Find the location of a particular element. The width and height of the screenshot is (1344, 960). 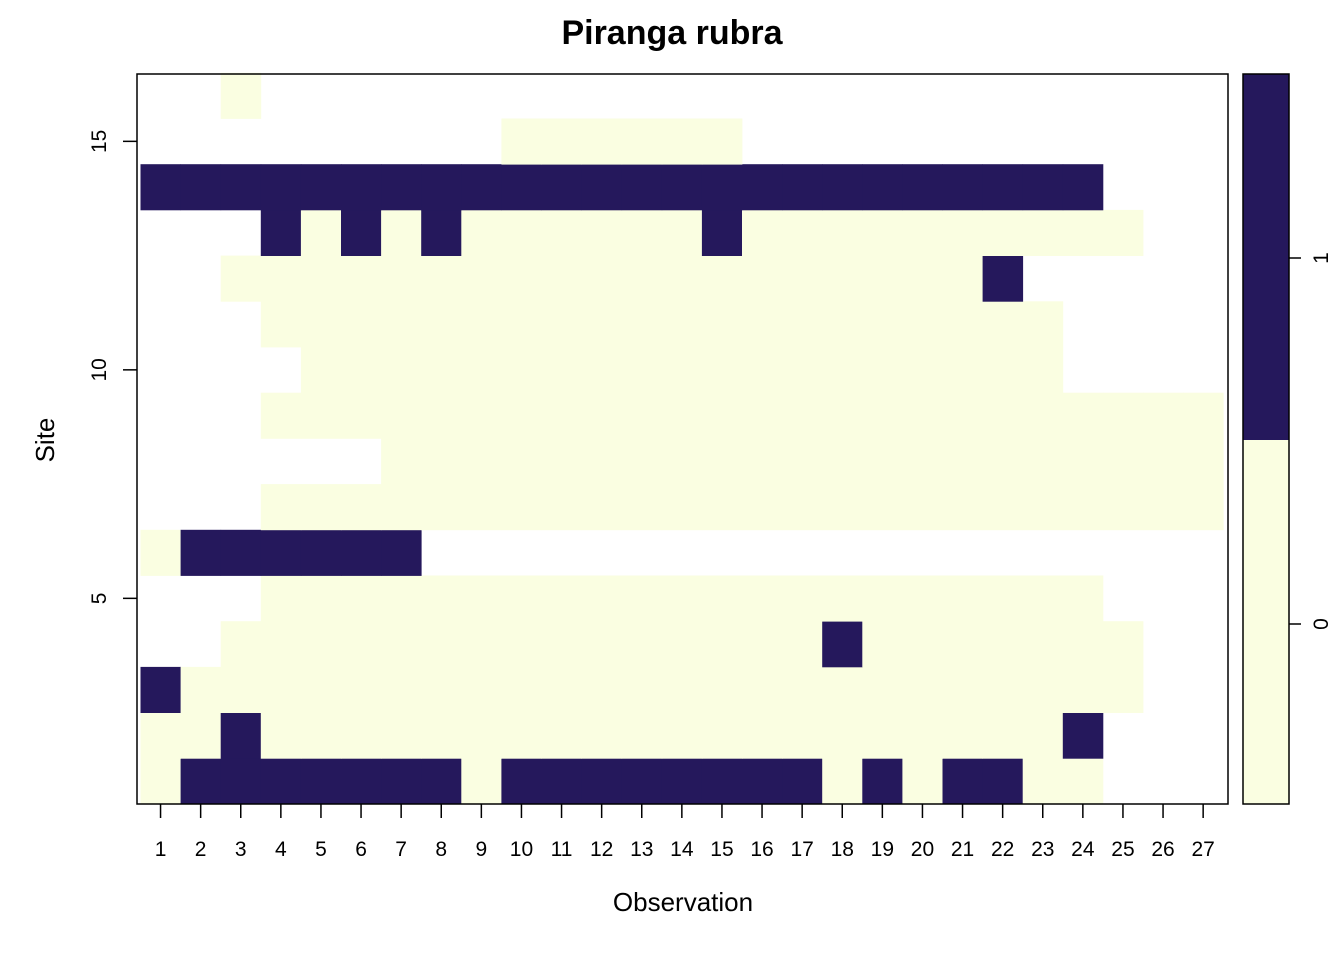

heatmap-cell-site4-obs18 is located at coordinates (842, 644).